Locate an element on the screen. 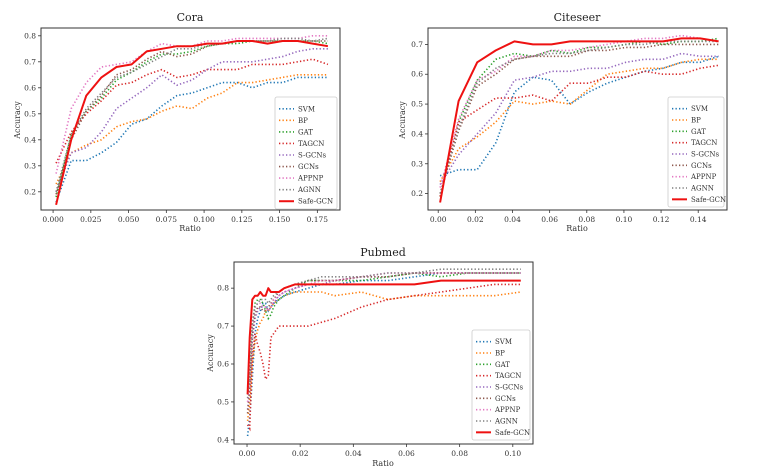  legend-item: SVM is located at coordinates (297, 109).